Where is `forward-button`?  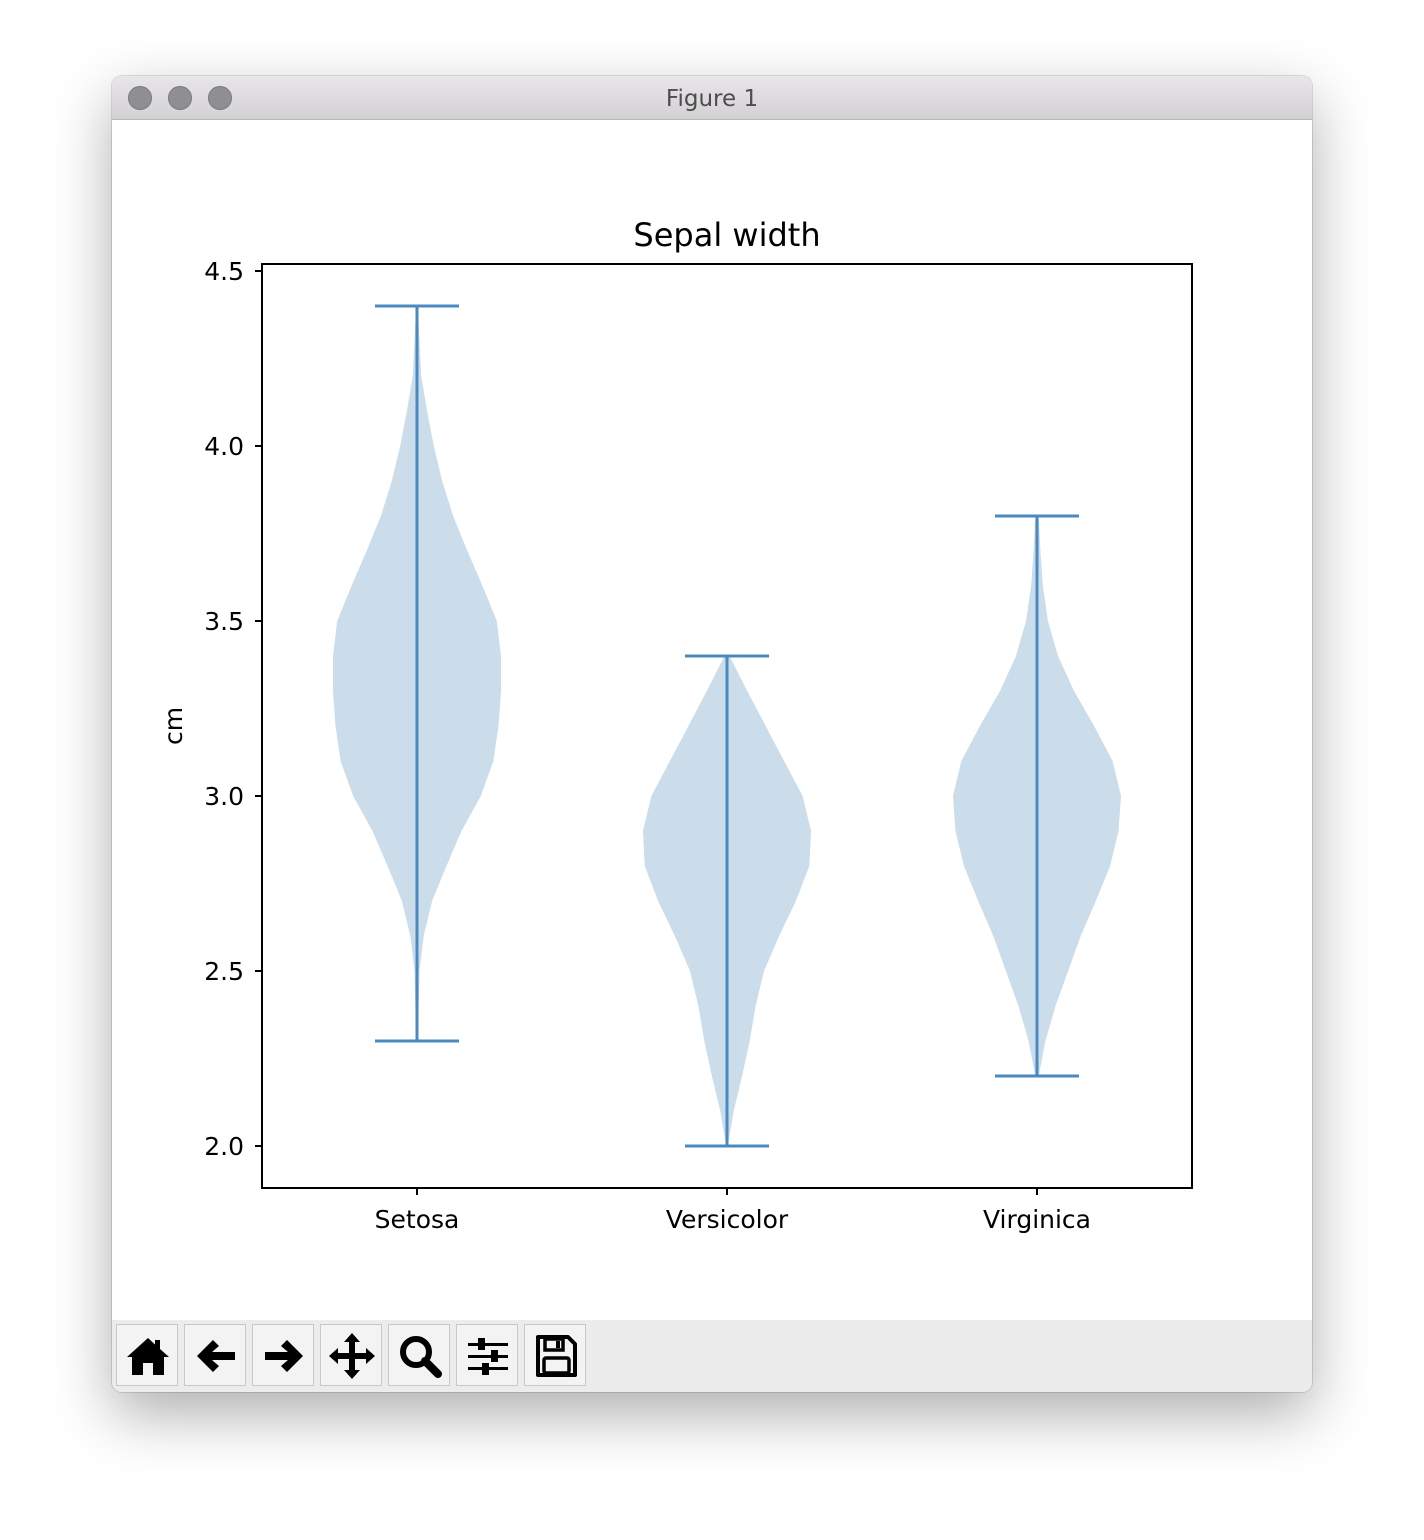 forward-button is located at coordinates (283, 1355).